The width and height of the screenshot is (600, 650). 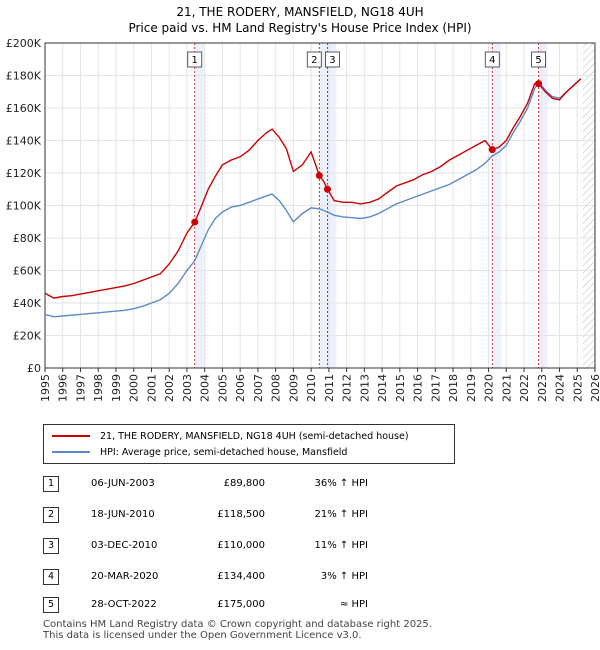 I want to click on sale-hpi-diff: 11% ↑ HPI, so click(x=341, y=545).